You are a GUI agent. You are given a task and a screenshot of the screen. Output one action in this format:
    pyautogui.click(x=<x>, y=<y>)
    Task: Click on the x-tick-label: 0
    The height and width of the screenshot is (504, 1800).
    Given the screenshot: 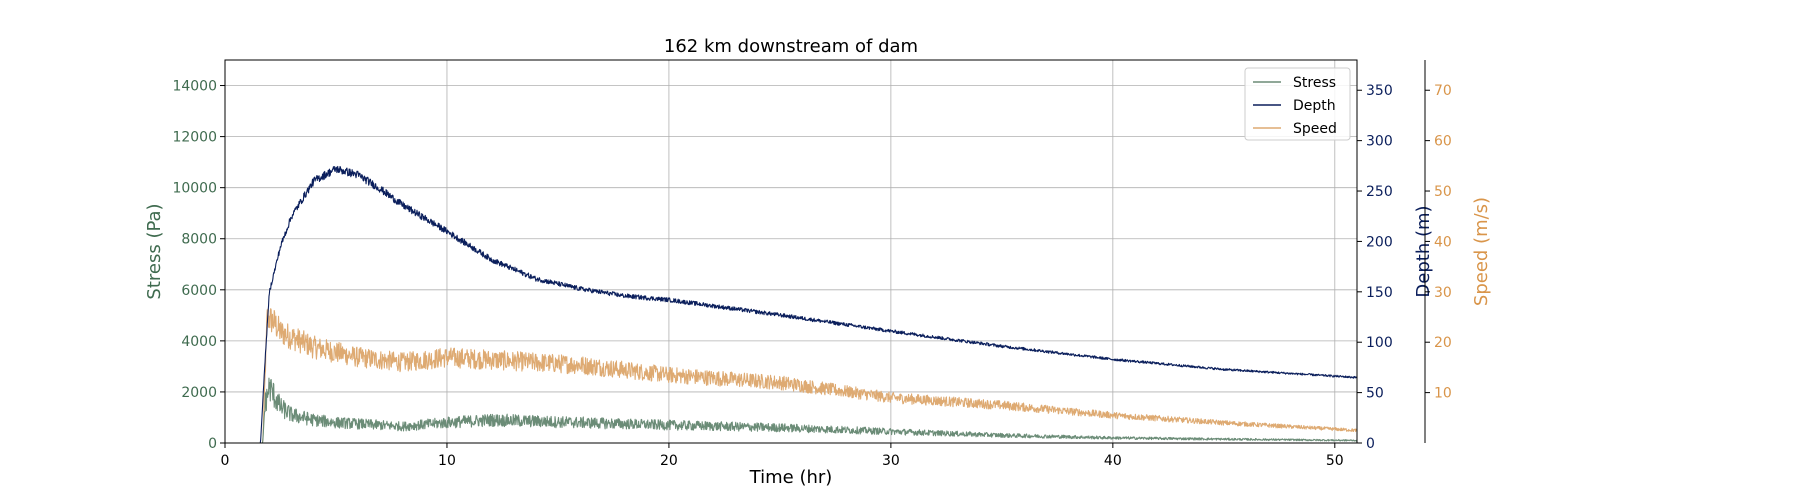 What is the action you would take?
    pyautogui.click(x=225, y=461)
    